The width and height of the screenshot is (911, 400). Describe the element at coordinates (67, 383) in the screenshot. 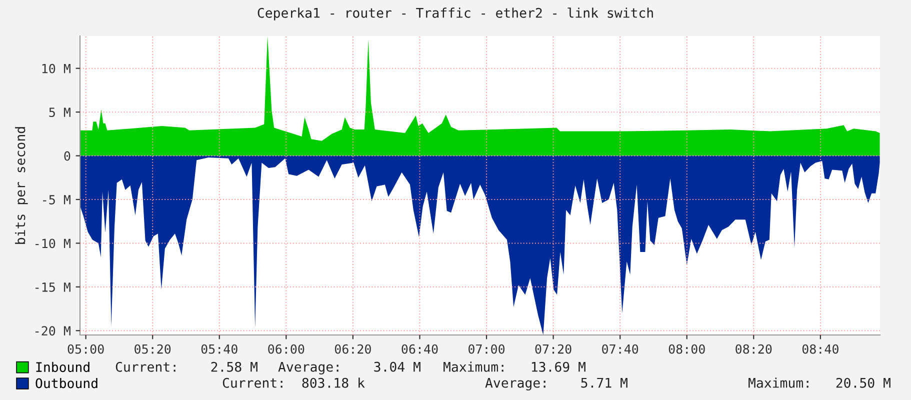

I see `legend-label: Outbound` at that location.